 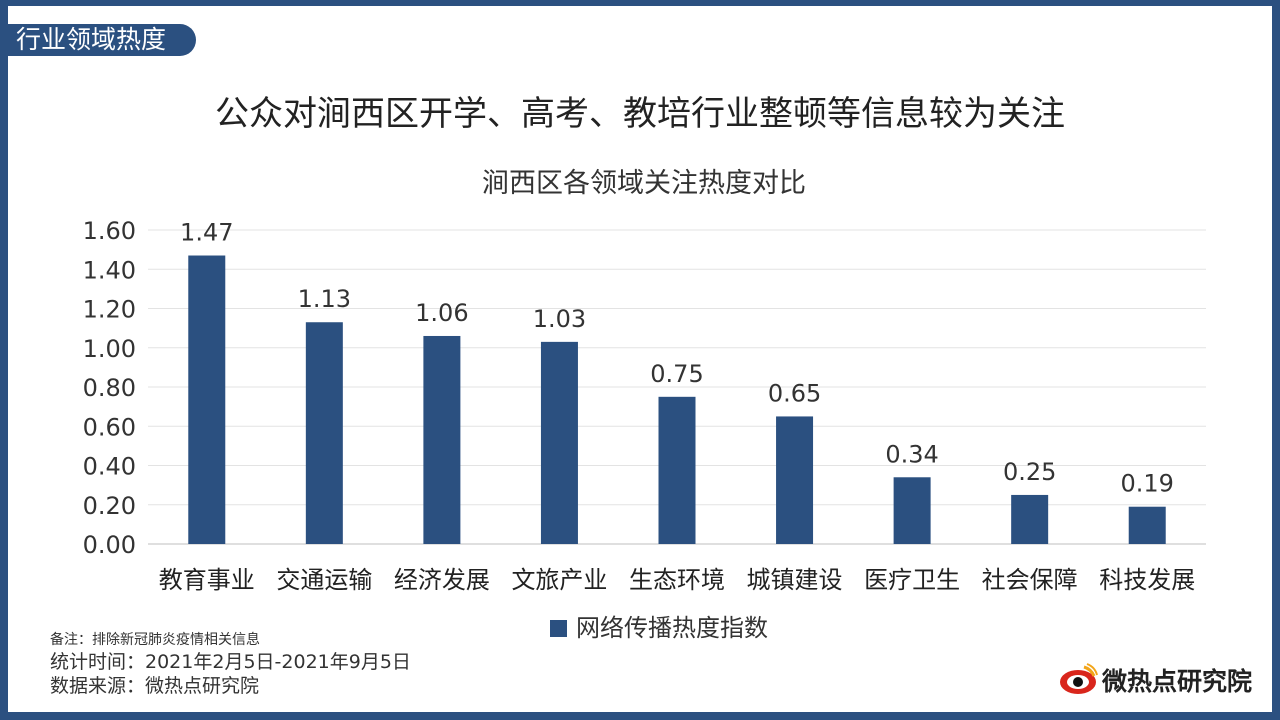 I want to click on y-tick-label: 1.00, so click(x=109, y=349).